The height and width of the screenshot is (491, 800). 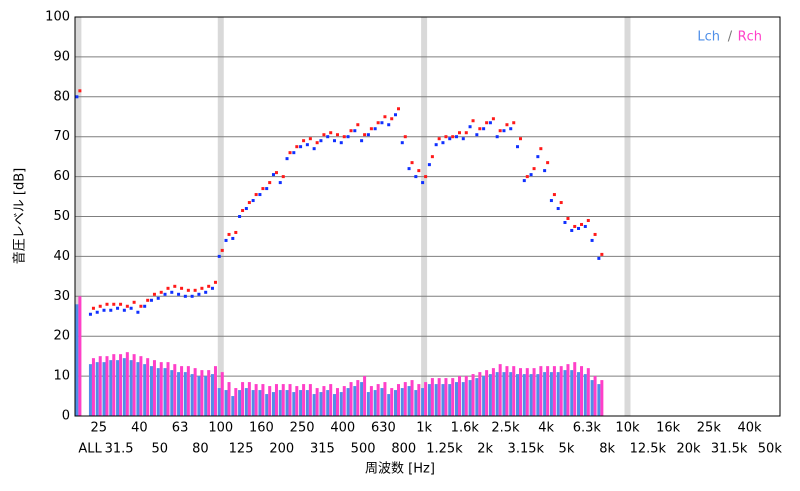 What do you see at coordinates (750, 37) in the screenshot?
I see `legend-label: Rch` at bounding box center [750, 37].